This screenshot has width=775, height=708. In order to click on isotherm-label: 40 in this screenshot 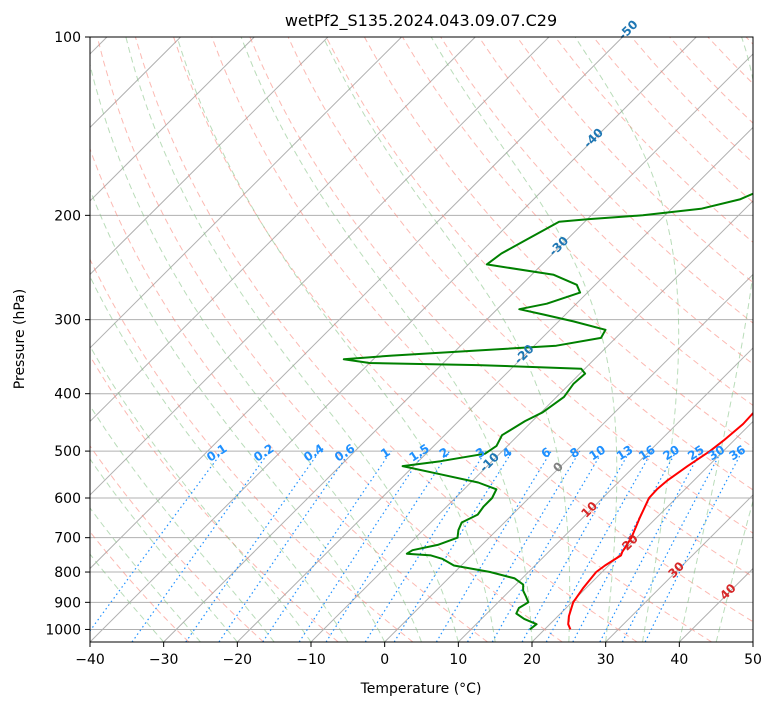, I will do `click(728, 592)`.